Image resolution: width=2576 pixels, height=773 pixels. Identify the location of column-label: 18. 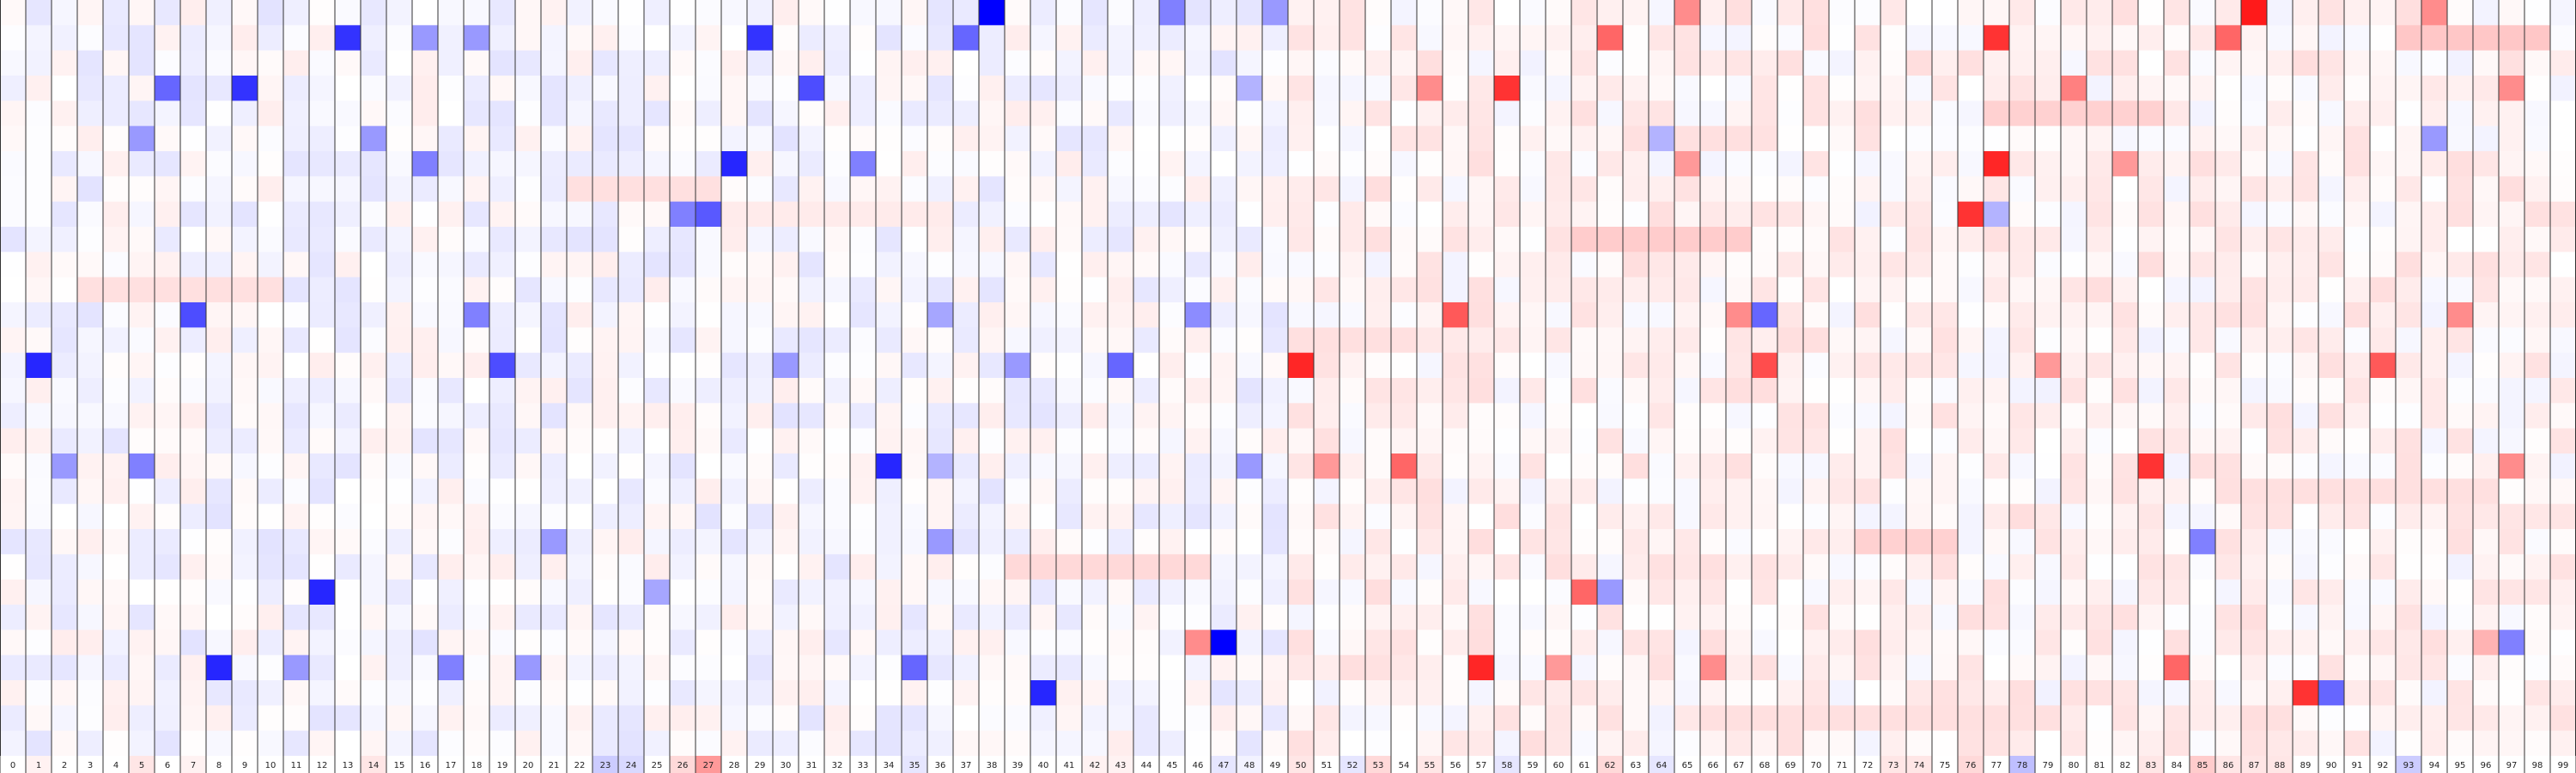
(477, 765).